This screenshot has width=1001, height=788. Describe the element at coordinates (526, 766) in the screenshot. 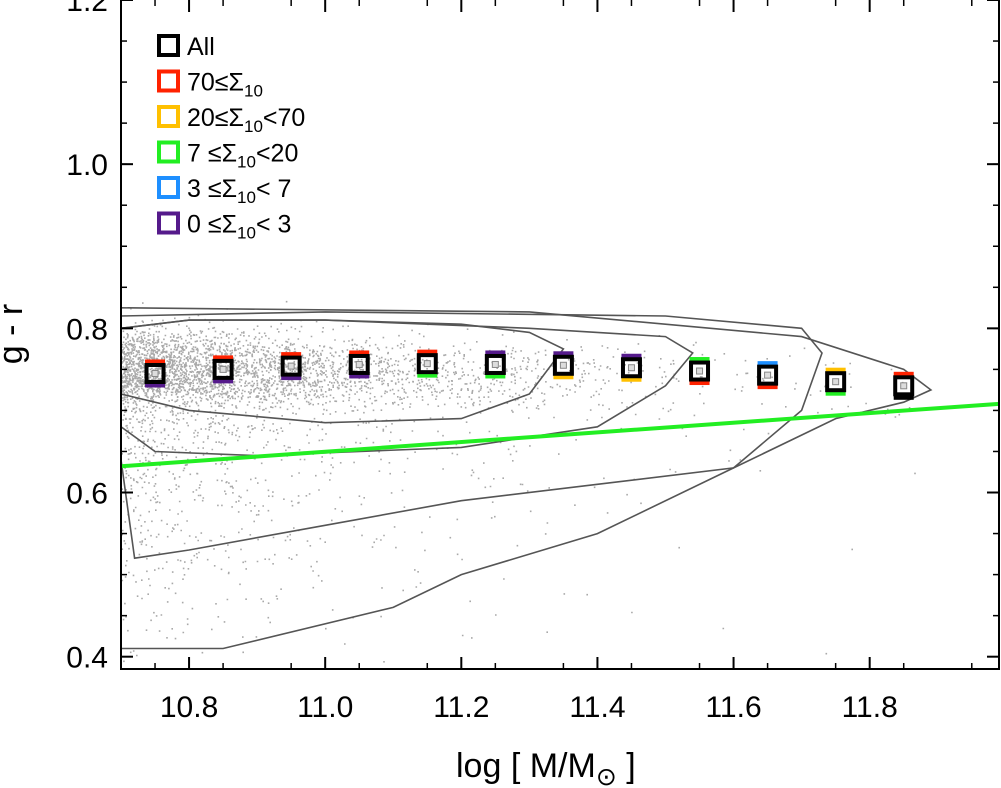

I see `x-axis-label-main: log [ M/M` at that location.